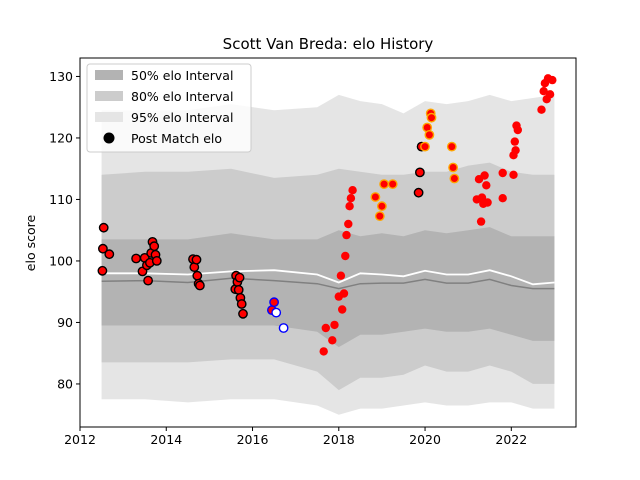 Image resolution: width=640 pixels, height=480 pixels. What do you see at coordinates (61, 137) in the screenshot?
I see `y-tick-label: 120` at bounding box center [61, 137].